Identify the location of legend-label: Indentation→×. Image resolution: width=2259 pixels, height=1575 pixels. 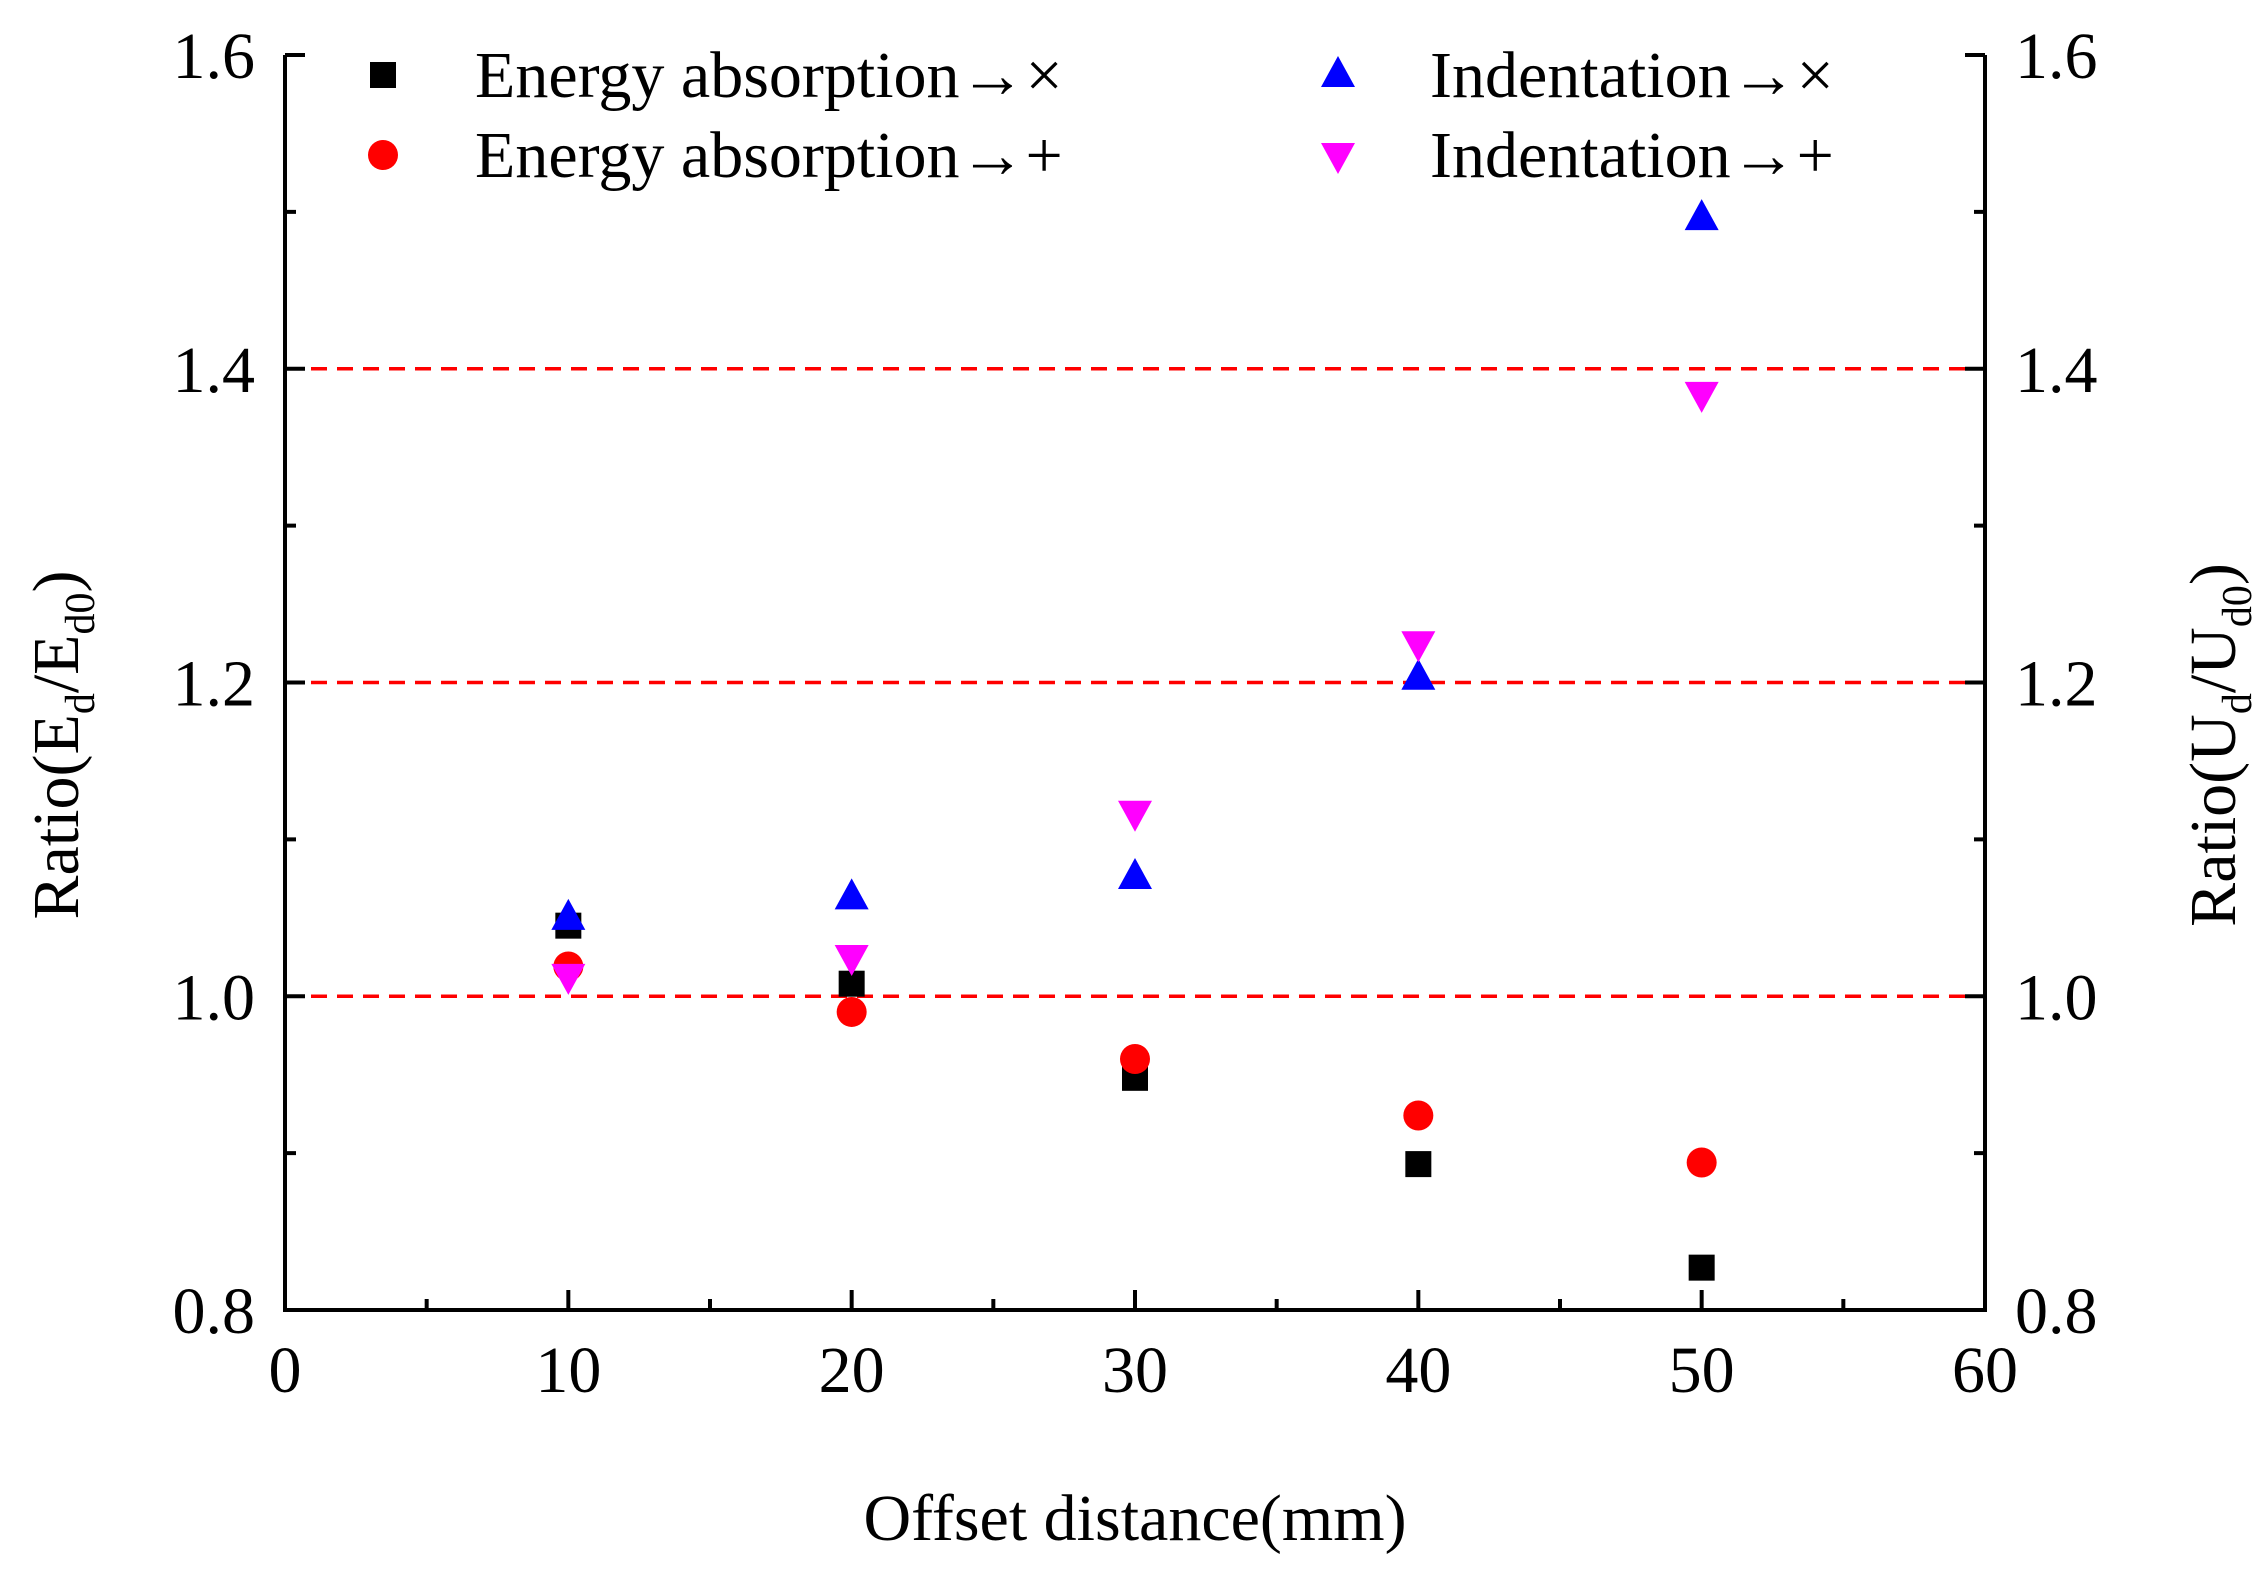
(1632, 75).